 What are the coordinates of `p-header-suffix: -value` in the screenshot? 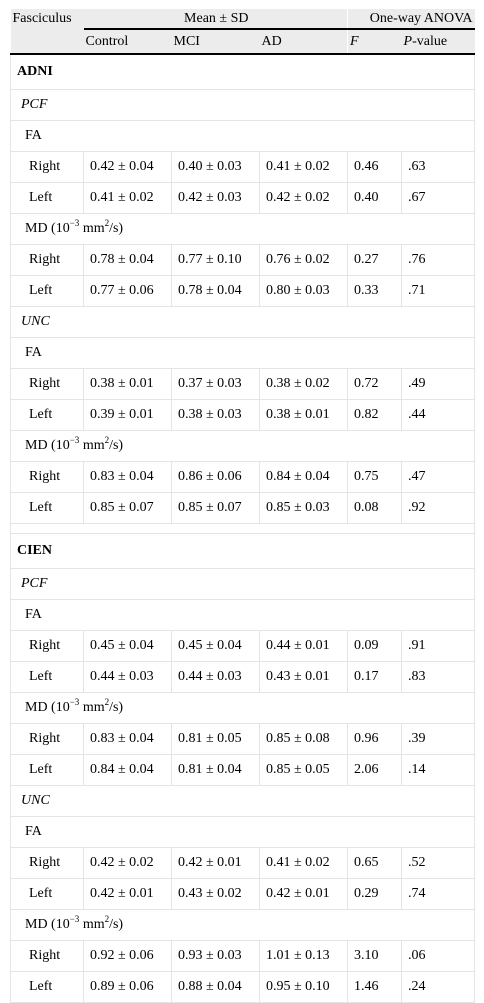 It's located at (430, 41).